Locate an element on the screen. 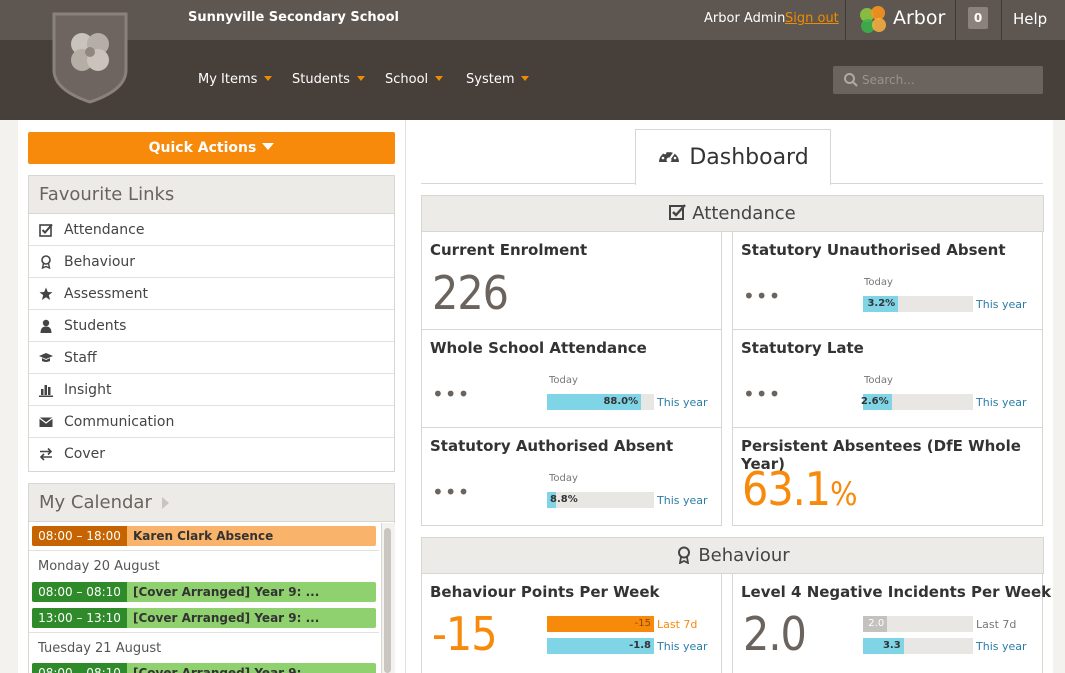 The height and width of the screenshot is (673, 1065). last-7d-bar: 2.0 is located at coordinates (918, 624).